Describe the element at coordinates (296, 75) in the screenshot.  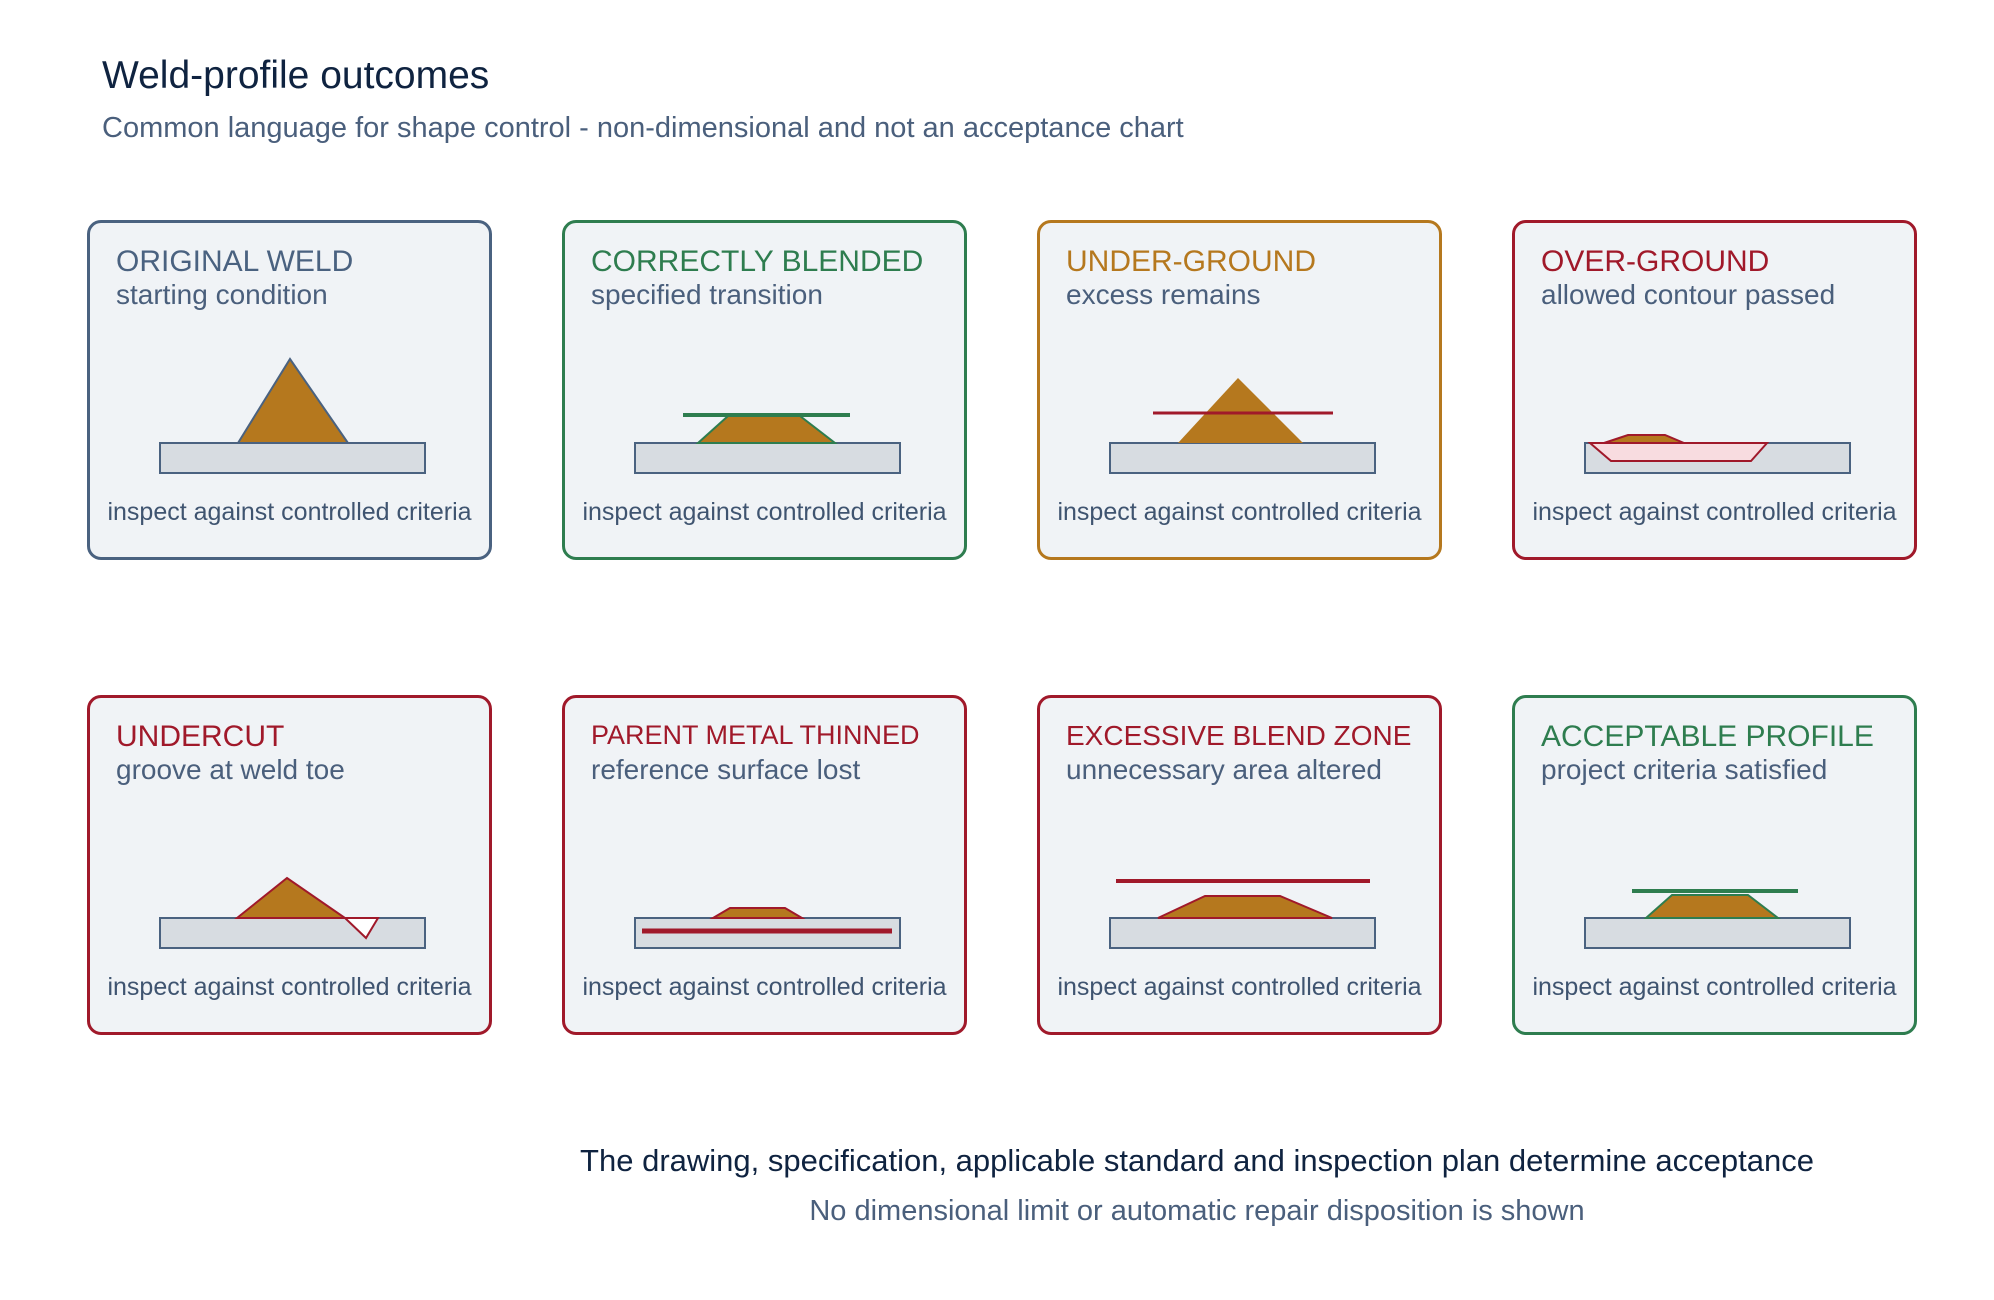
I see `page-title: Weld-profile outcomes` at that location.